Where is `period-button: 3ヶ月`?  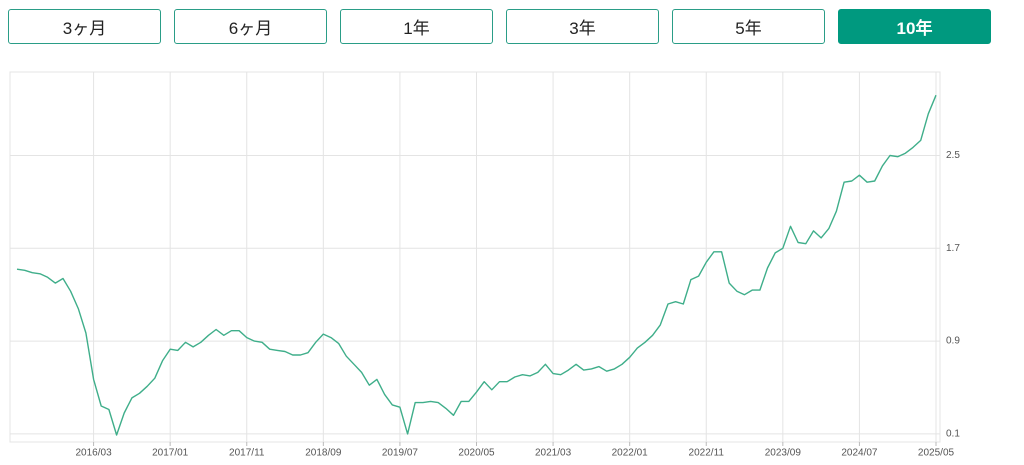
period-button: 3ヶ月 is located at coordinates (84, 26).